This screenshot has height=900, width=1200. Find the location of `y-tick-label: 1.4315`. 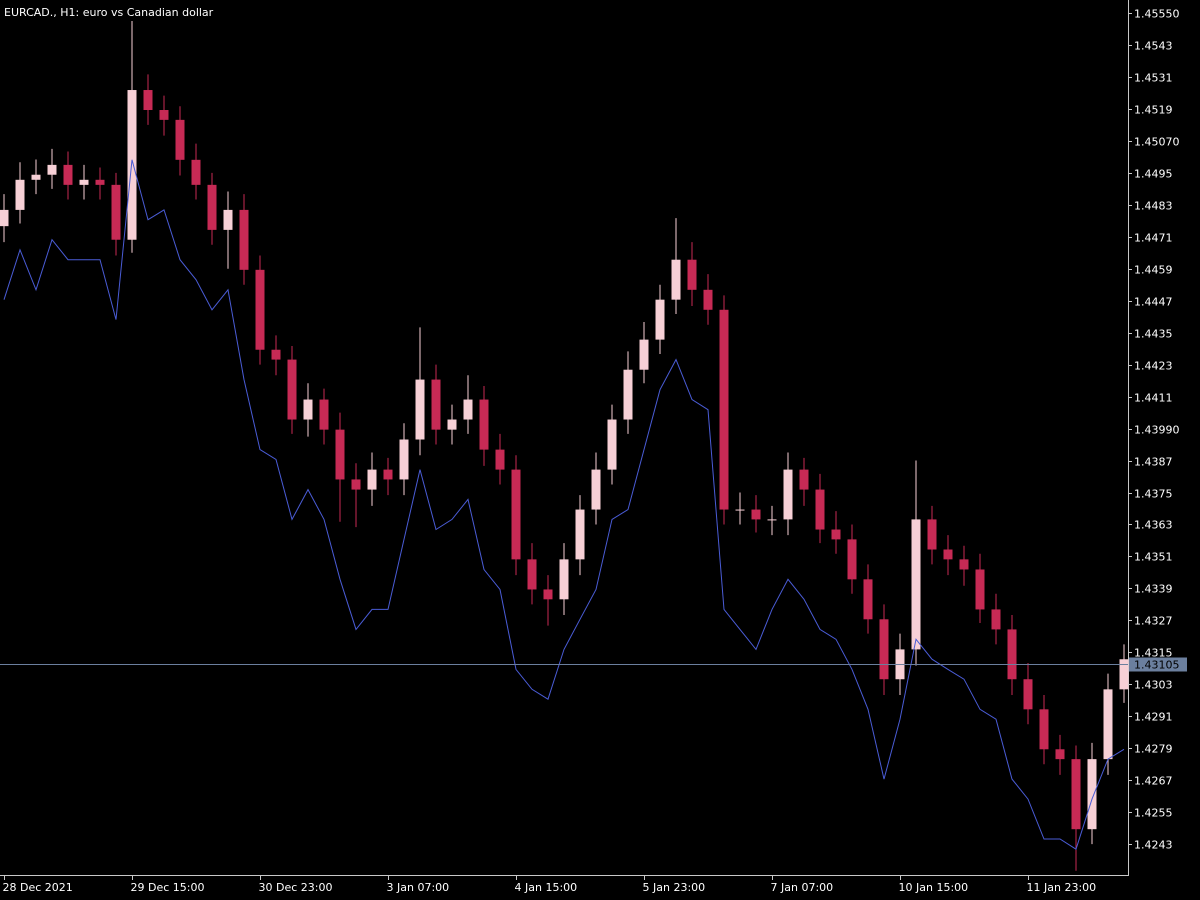

y-tick-label: 1.4315 is located at coordinates (1153, 653).